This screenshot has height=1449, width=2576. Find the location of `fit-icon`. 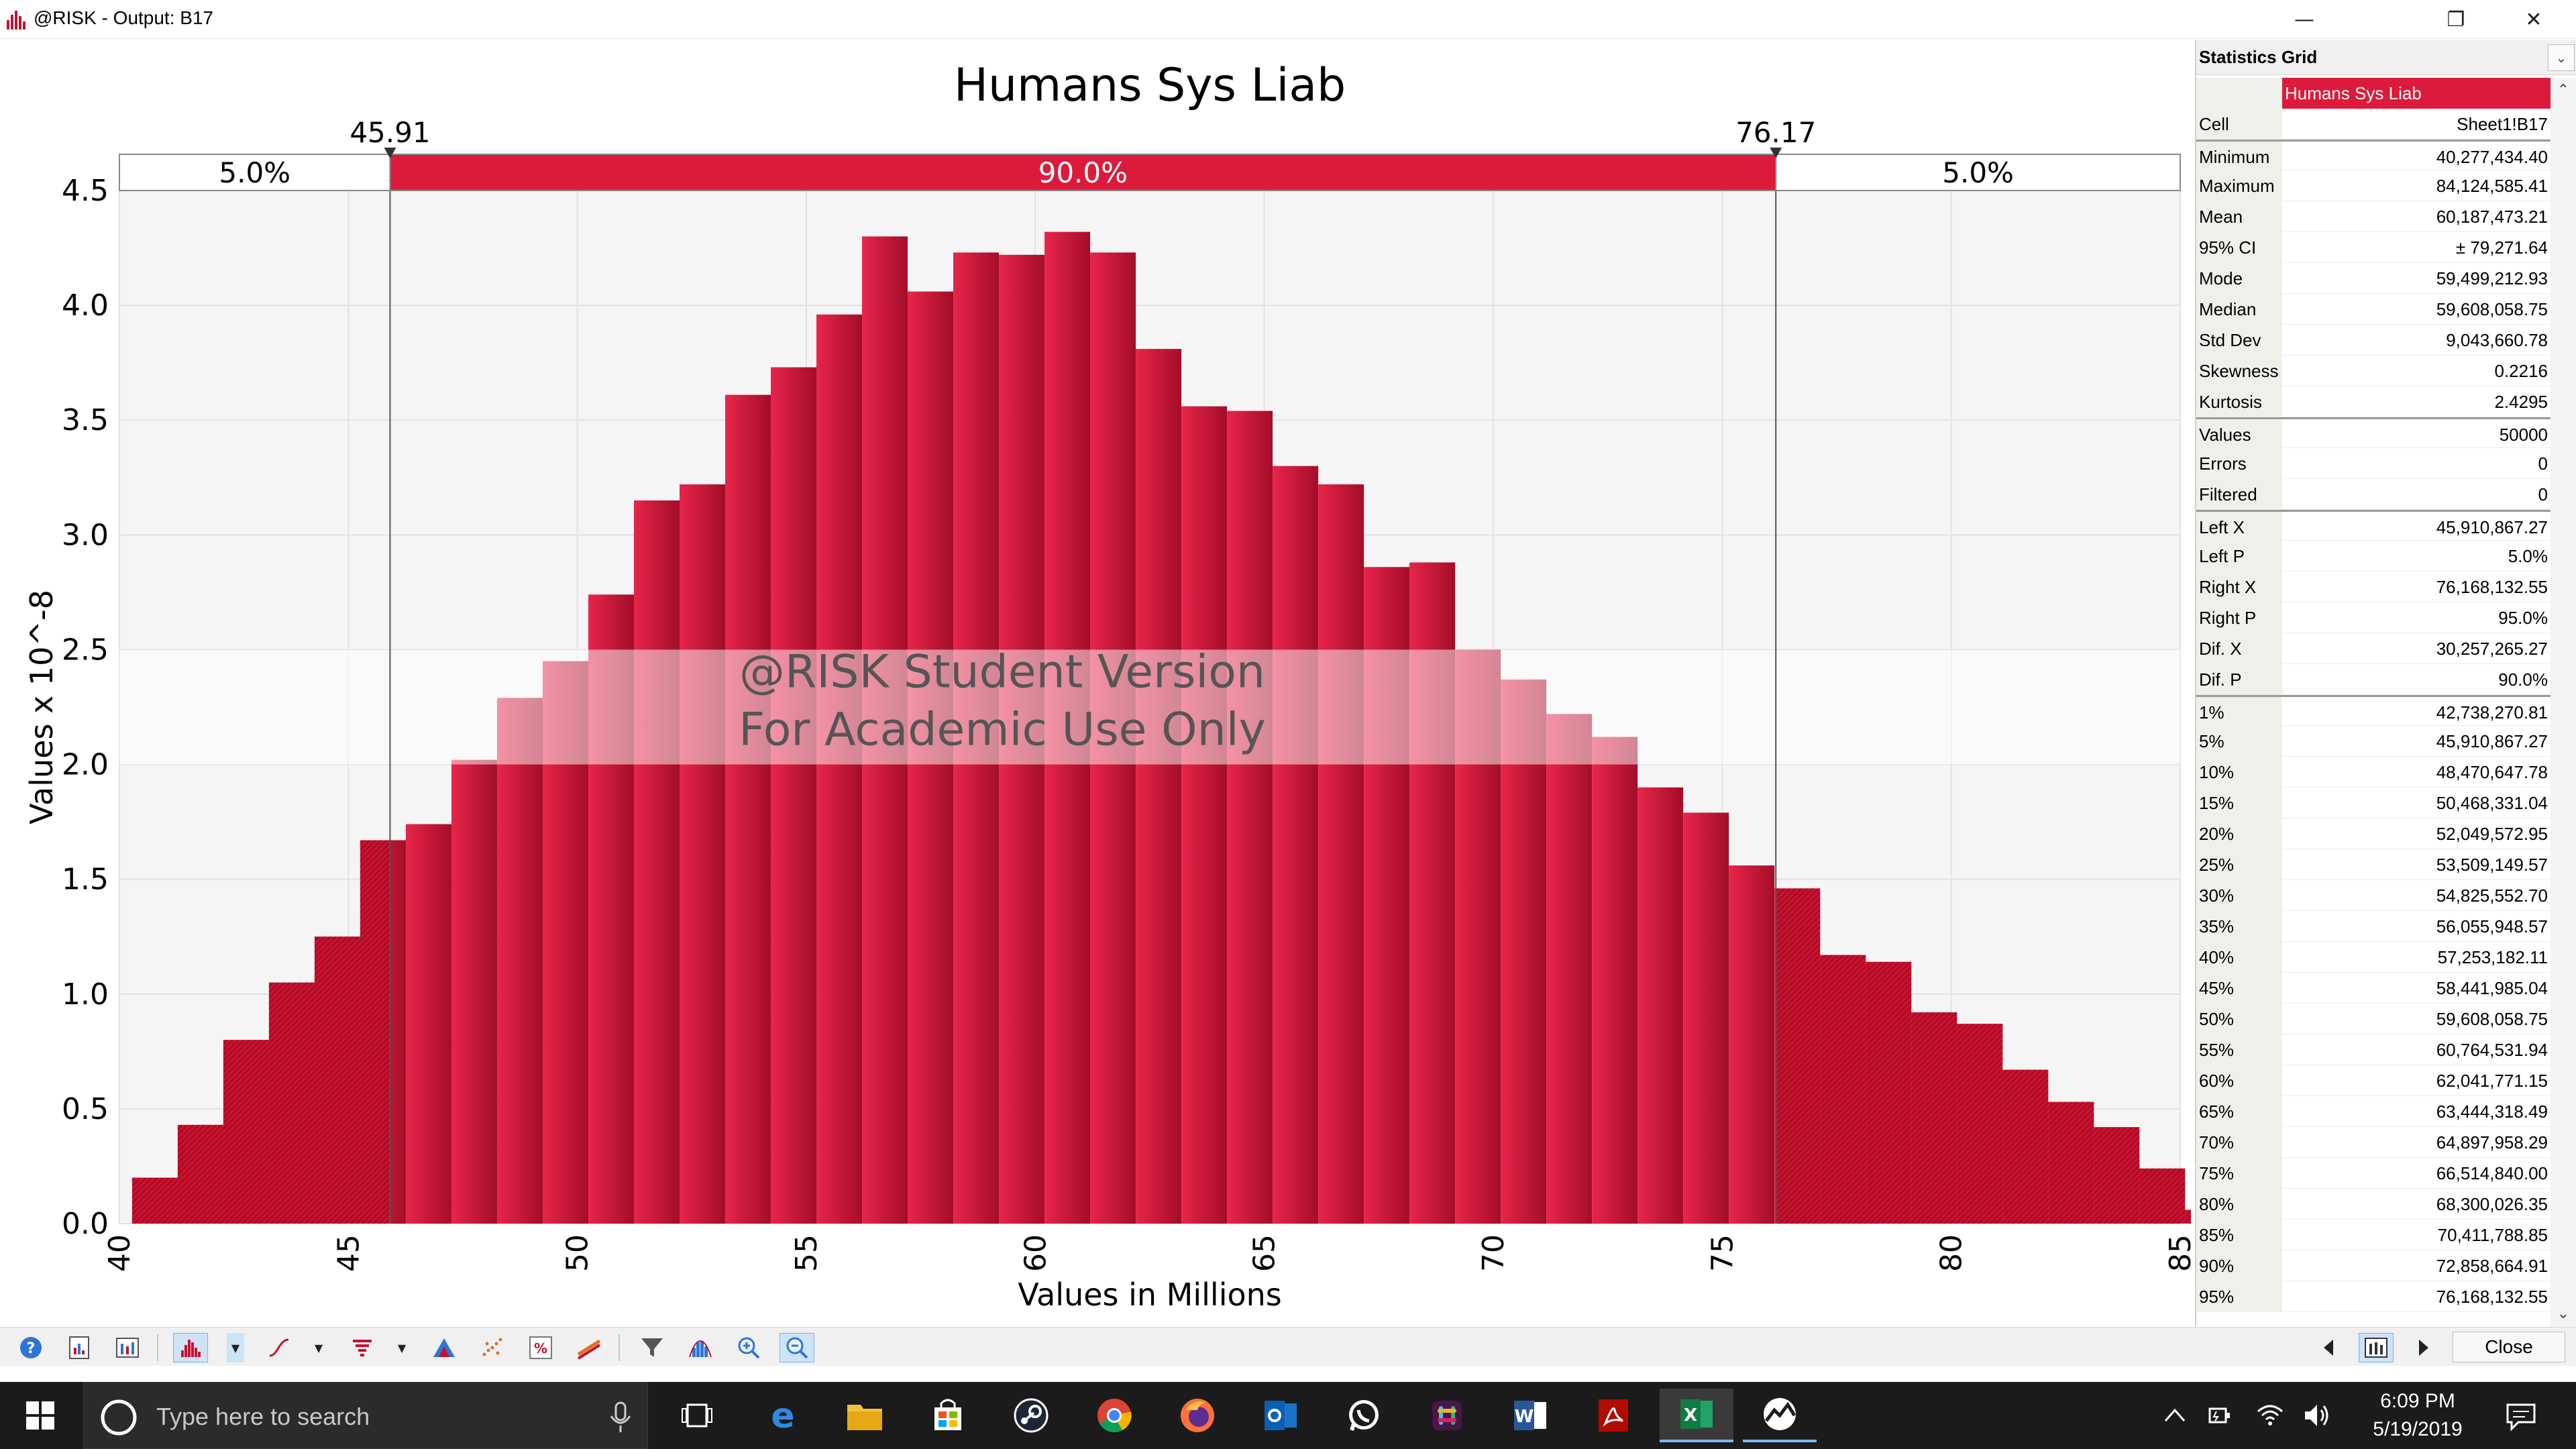

fit-icon is located at coordinates (700, 1347).